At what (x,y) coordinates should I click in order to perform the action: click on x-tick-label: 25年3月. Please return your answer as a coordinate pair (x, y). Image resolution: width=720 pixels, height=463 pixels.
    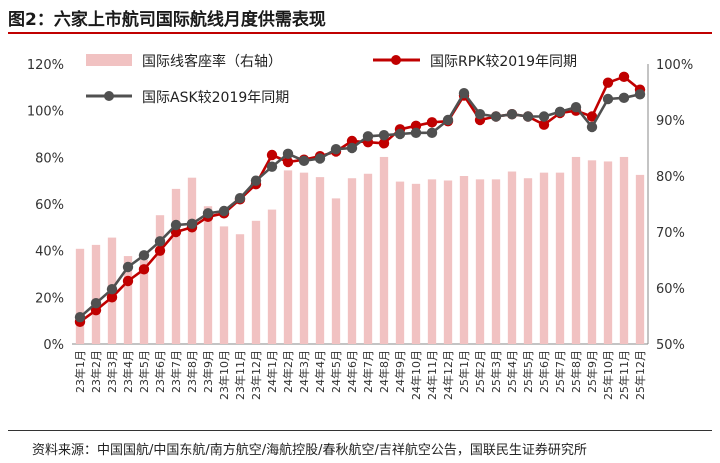
    Looking at the image, I should click on (496, 371).